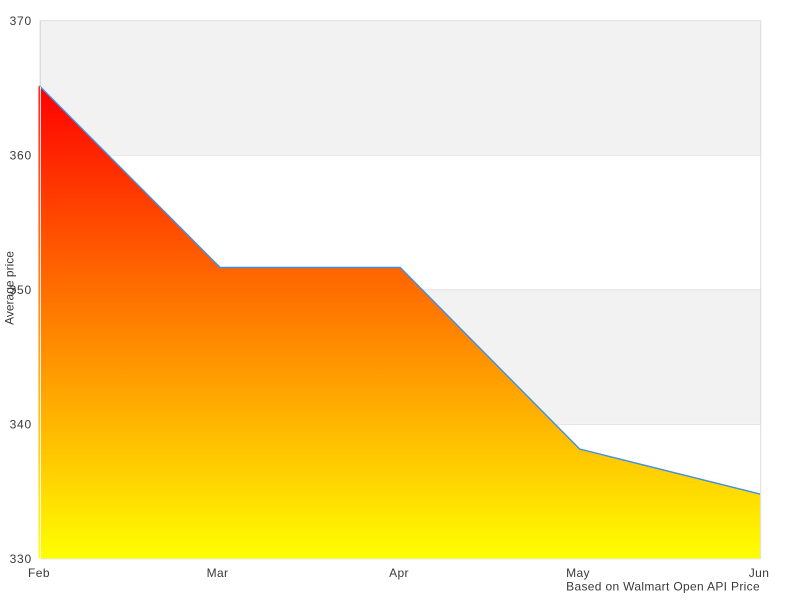 Image resolution: width=800 pixels, height=600 pixels. What do you see at coordinates (21, 559) in the screenshot?
I see `svg-text: 330` at bounding box center [21, 559].